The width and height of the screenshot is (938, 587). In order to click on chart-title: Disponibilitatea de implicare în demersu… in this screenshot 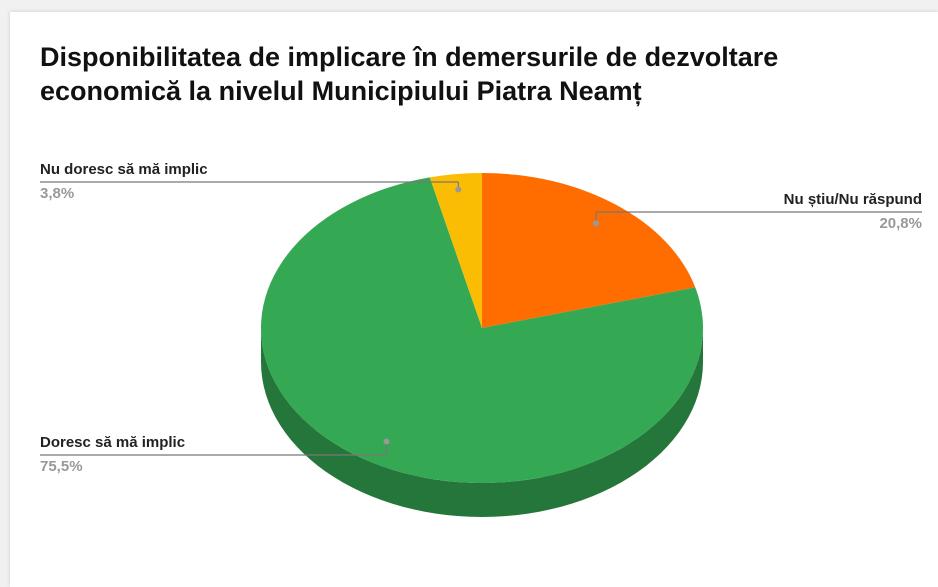, I will do `click(409, 74)`.